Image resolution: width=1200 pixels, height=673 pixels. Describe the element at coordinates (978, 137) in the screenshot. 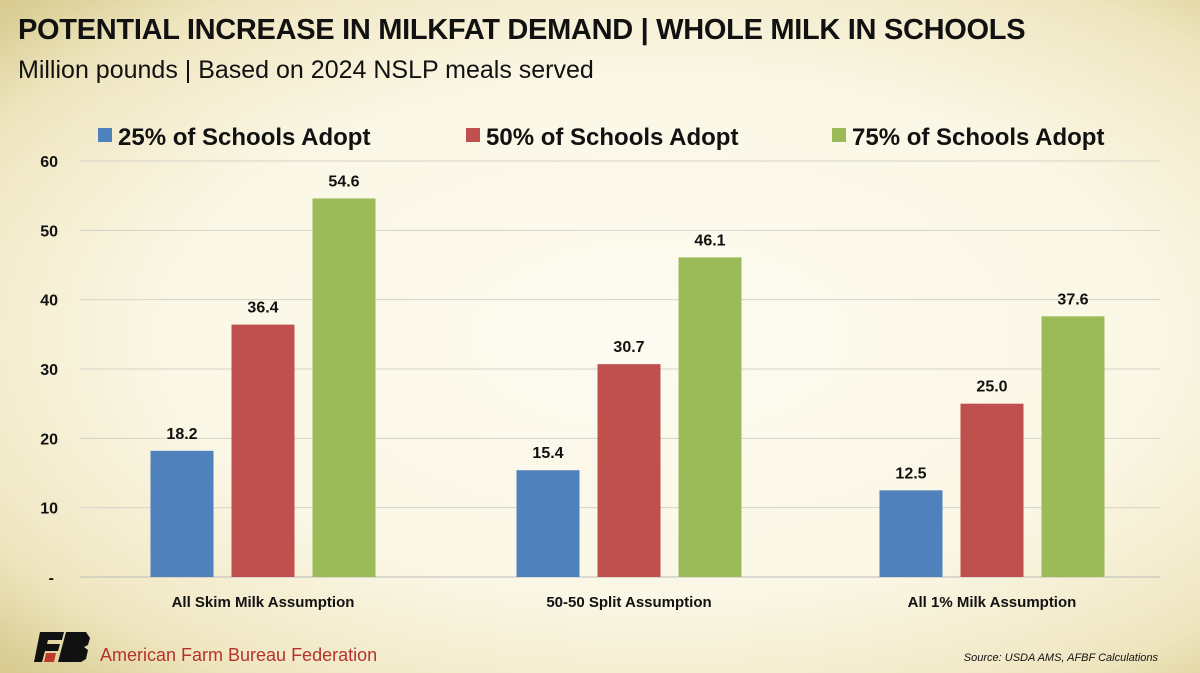

I see `legend-label: 75% of Schools Adopt` at that location.